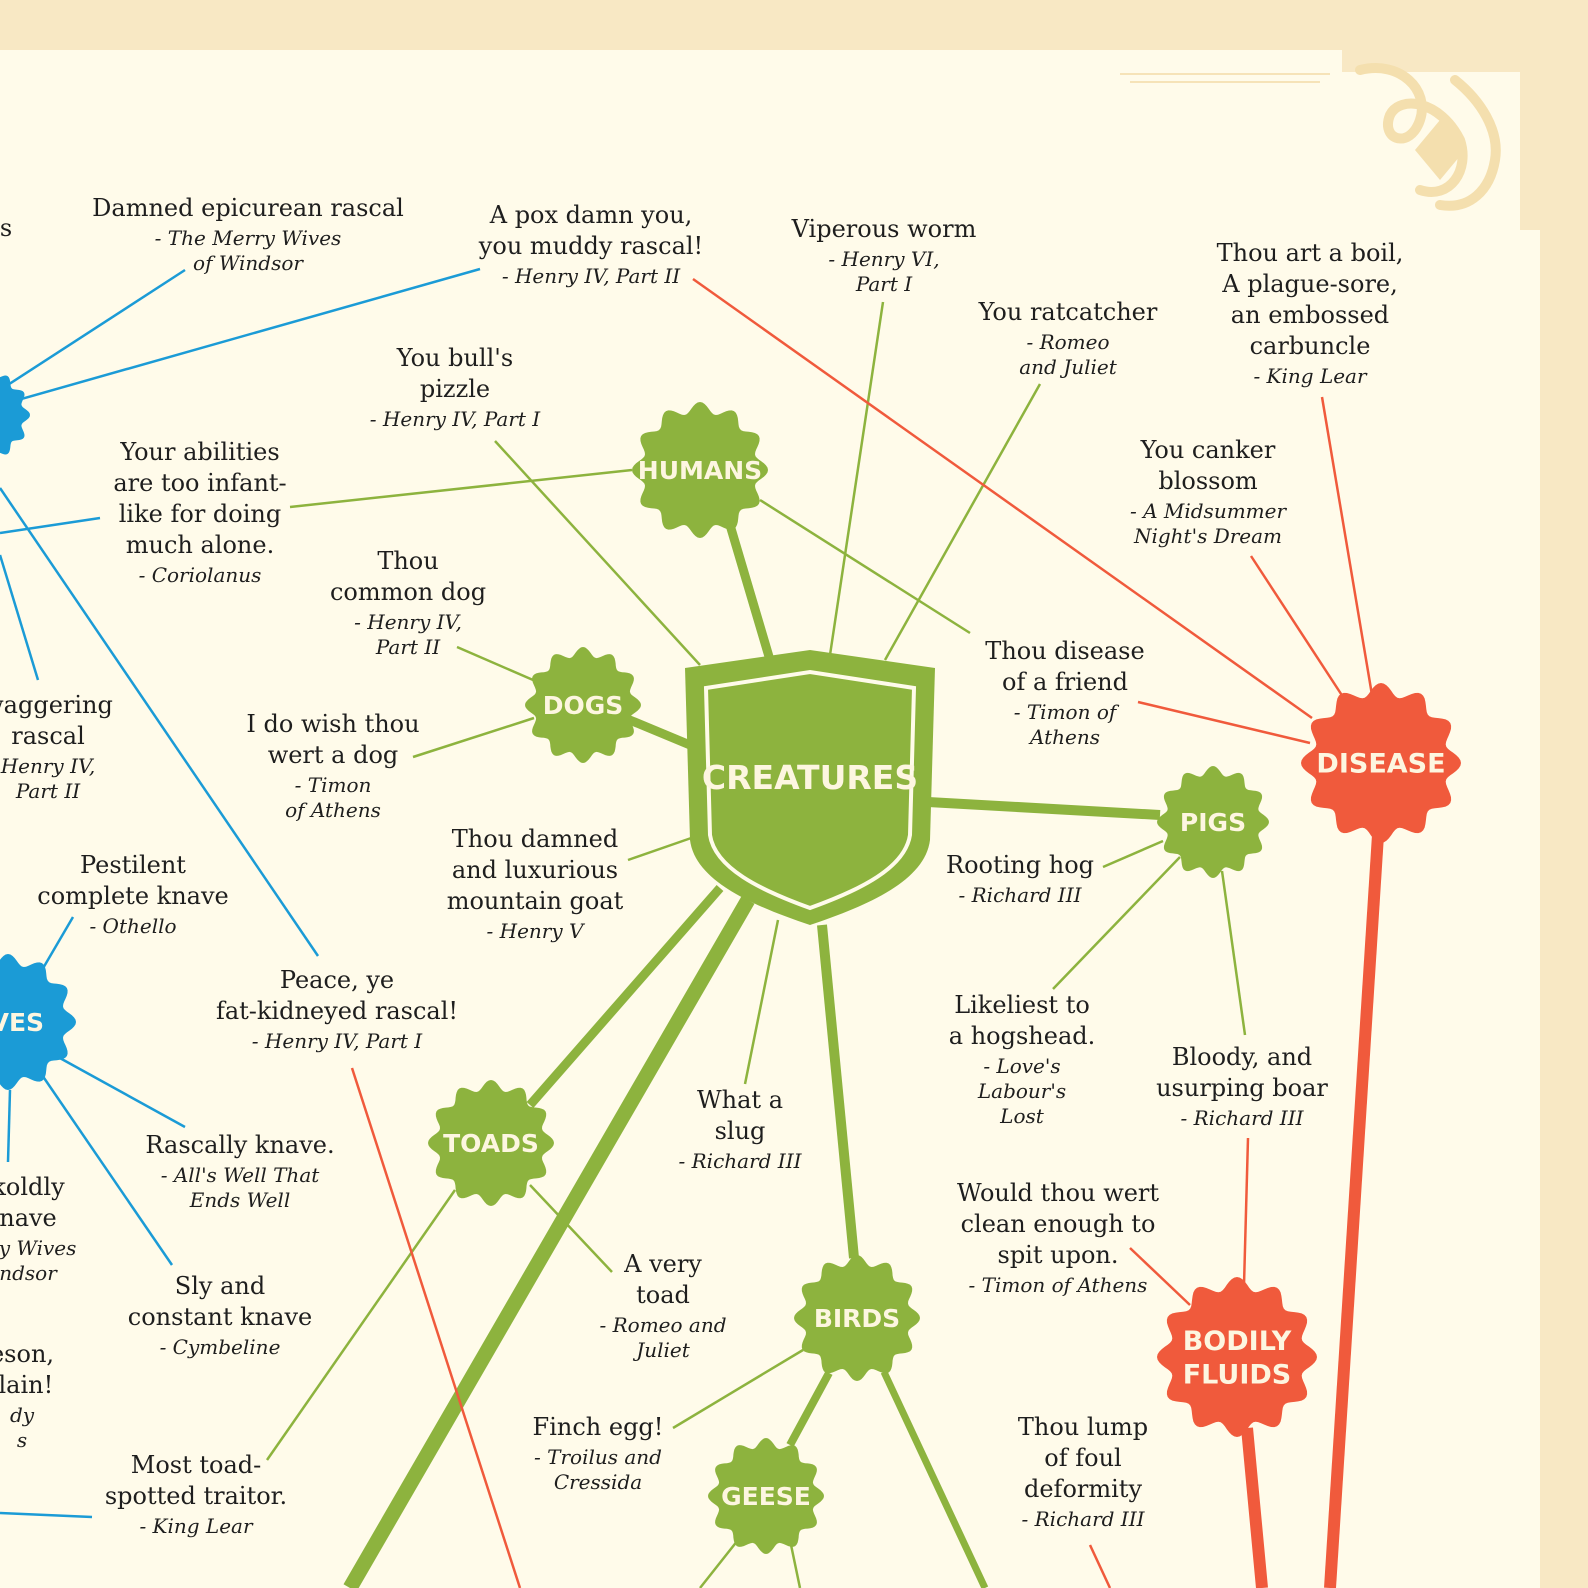 The image size is (1588, 1588). Describe the element at coordinates (598, 1453) in the screenshot. I see `quote-finch: Finch egg! - Troilus and Cressida` at that location.